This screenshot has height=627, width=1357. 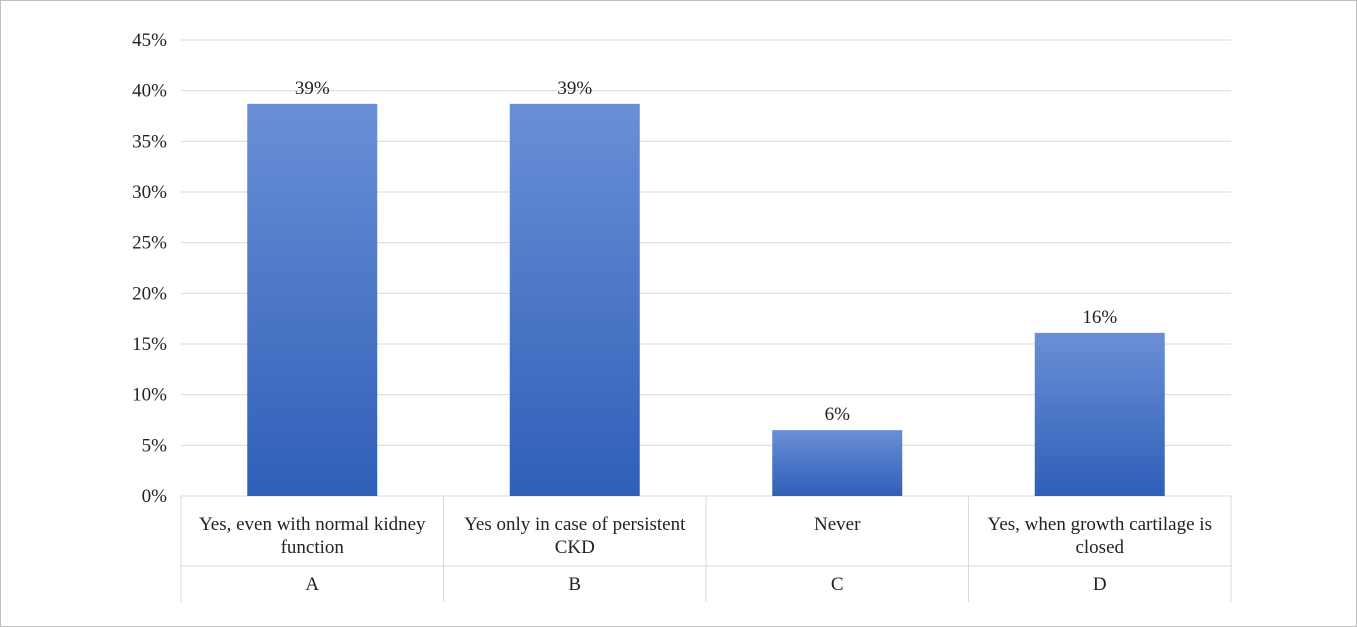 What do you see at coordinates (155, 445) in the screenshot?
I see `y-tick-label: 5%` at bounding box center [155, 445].